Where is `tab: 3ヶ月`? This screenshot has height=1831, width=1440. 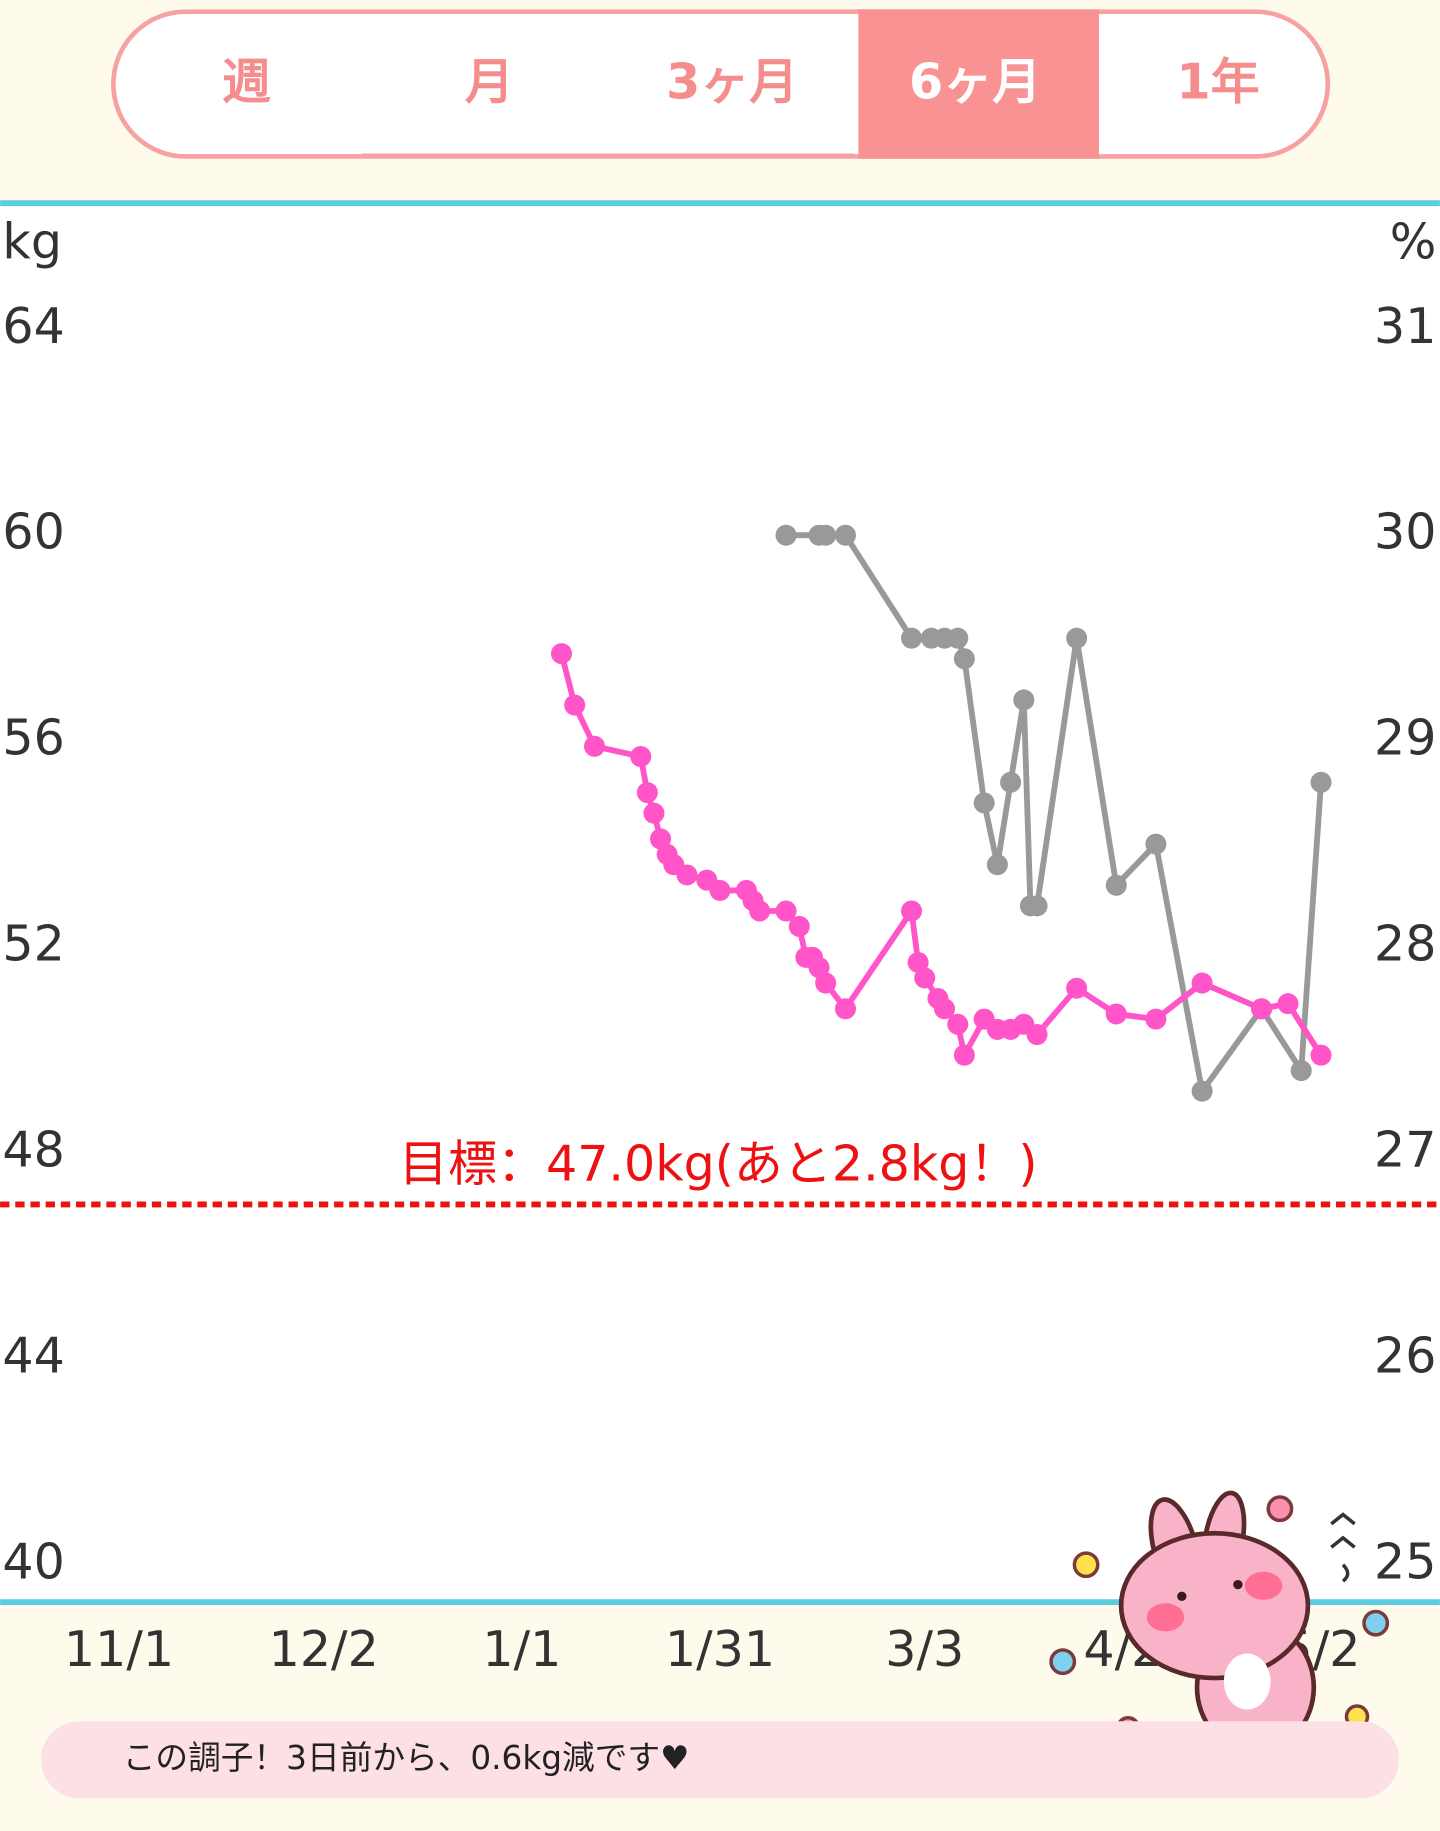
tab: 3ヶ月 is located at coordinates (732, 82).